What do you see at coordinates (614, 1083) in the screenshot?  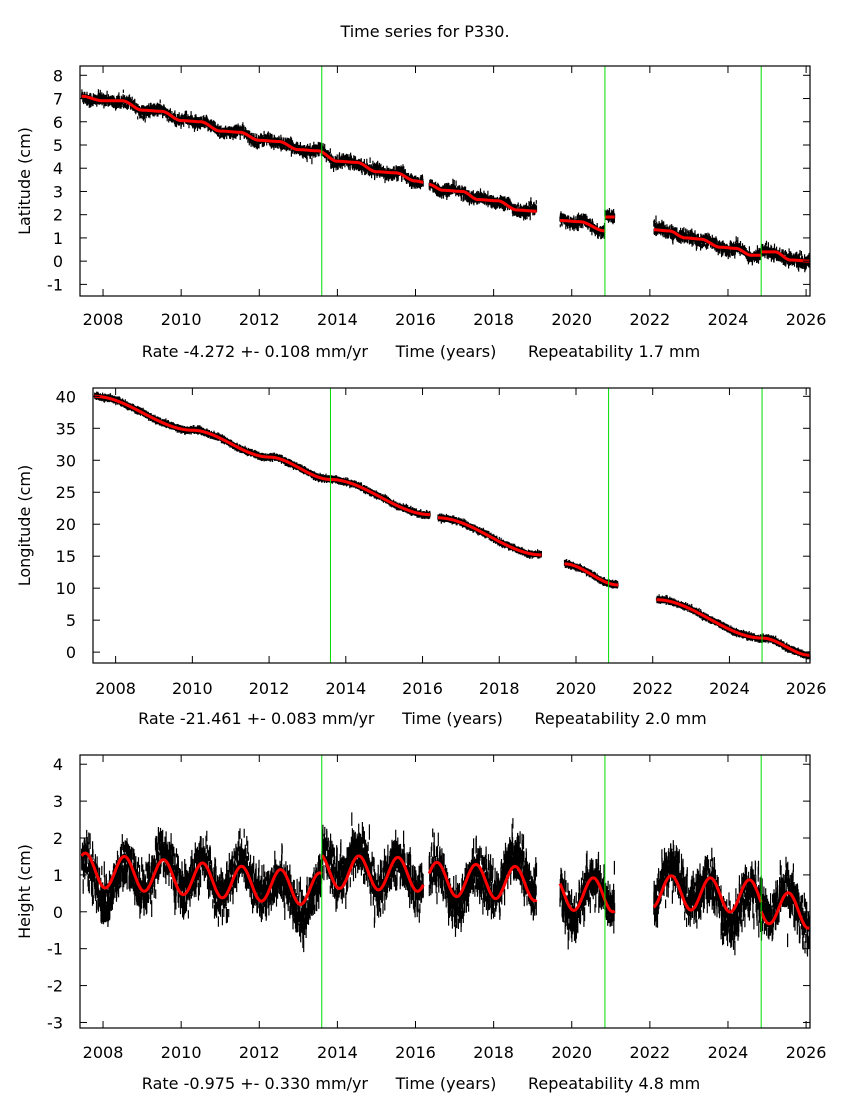 I see `repeatability-text: Repeatability 4.8 mm` at bounding box center [614, 1083].